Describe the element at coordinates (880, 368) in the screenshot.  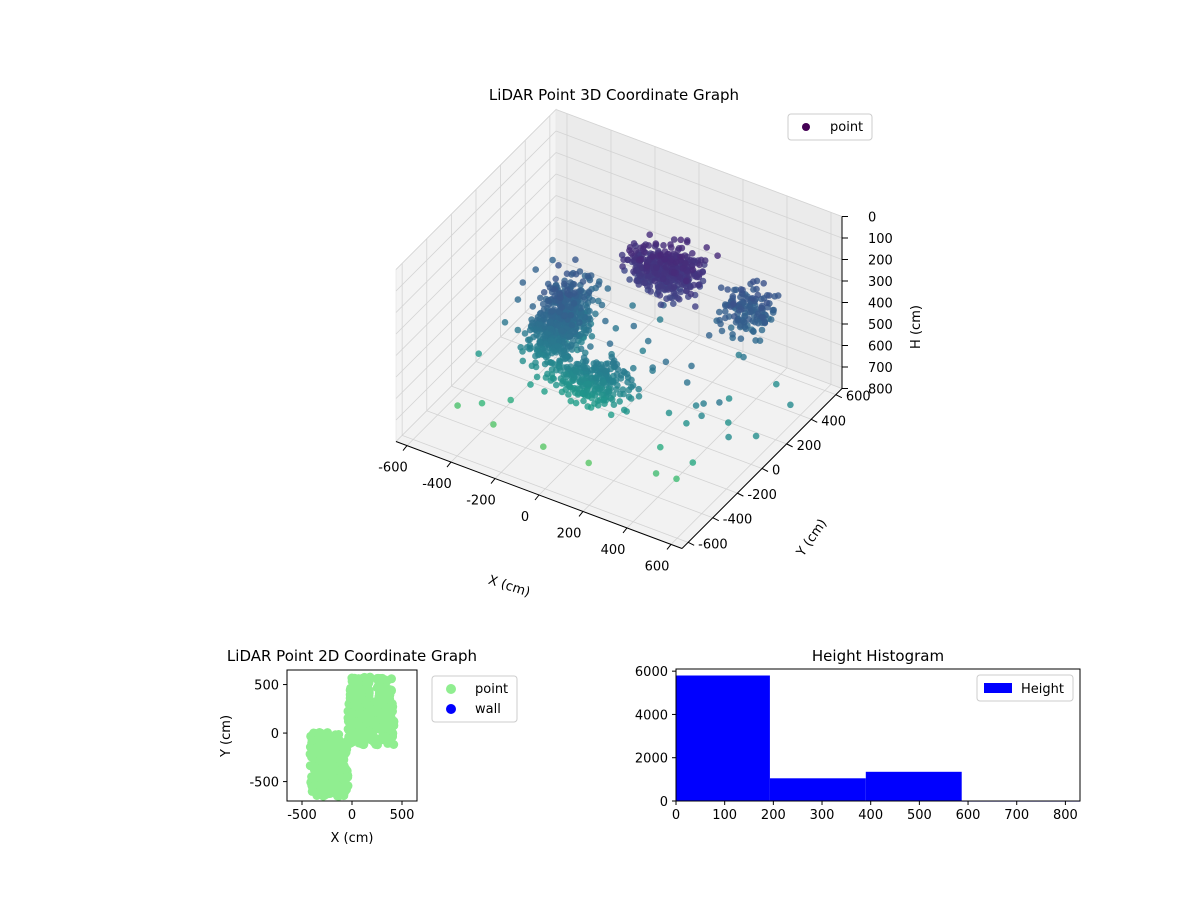
I see `z-tick-label: 700` at that location.